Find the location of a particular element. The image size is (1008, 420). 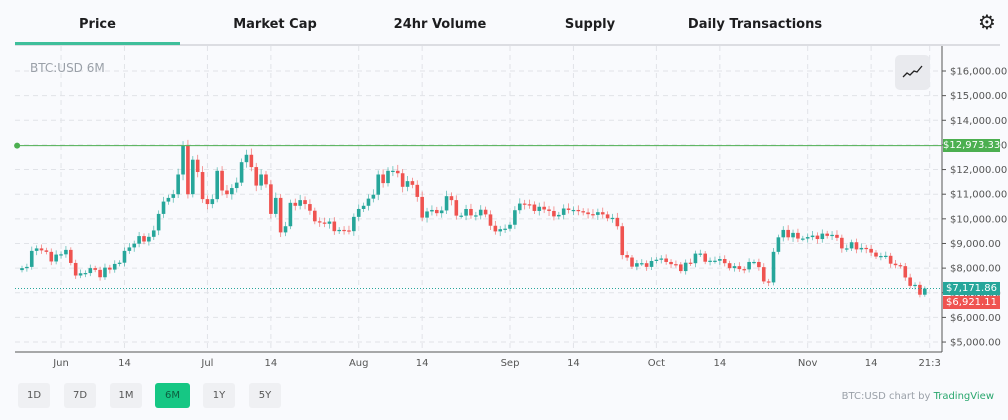

x-tick-label: 14 is located at coordinates (719, 363).